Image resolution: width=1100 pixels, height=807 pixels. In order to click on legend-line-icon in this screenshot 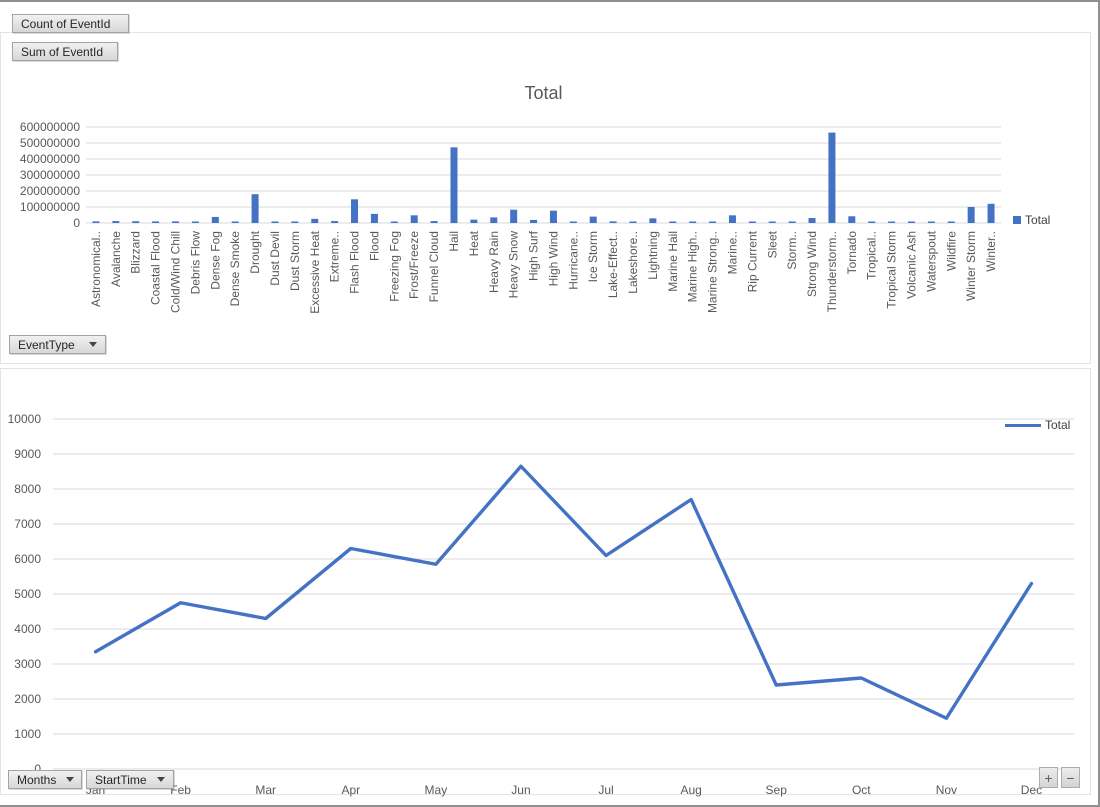, I will do `click(1023, 425)`.